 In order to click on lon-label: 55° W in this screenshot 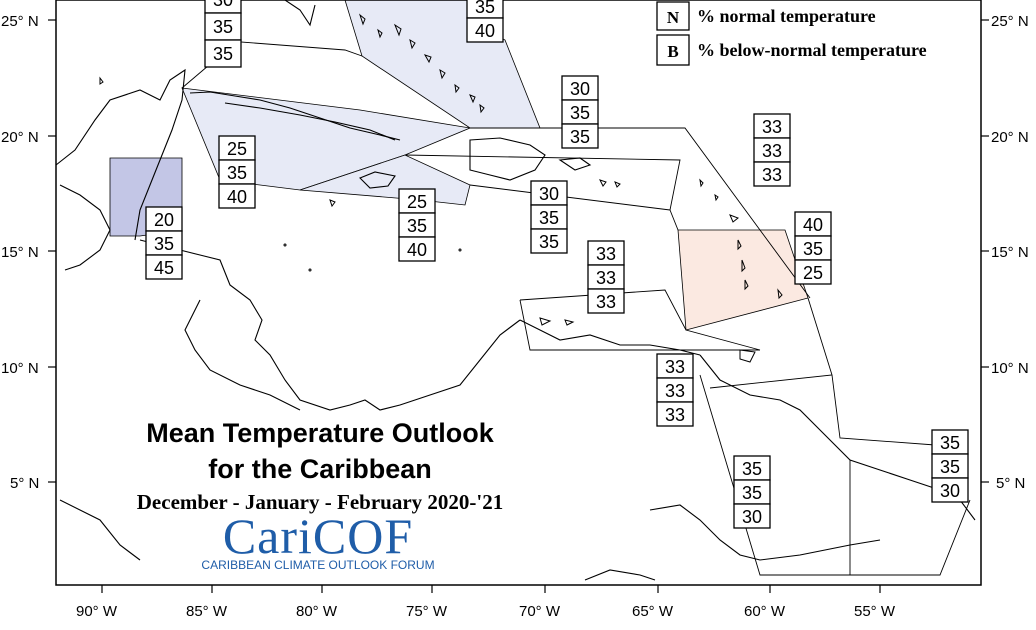, I will do `click(875, 611)`.